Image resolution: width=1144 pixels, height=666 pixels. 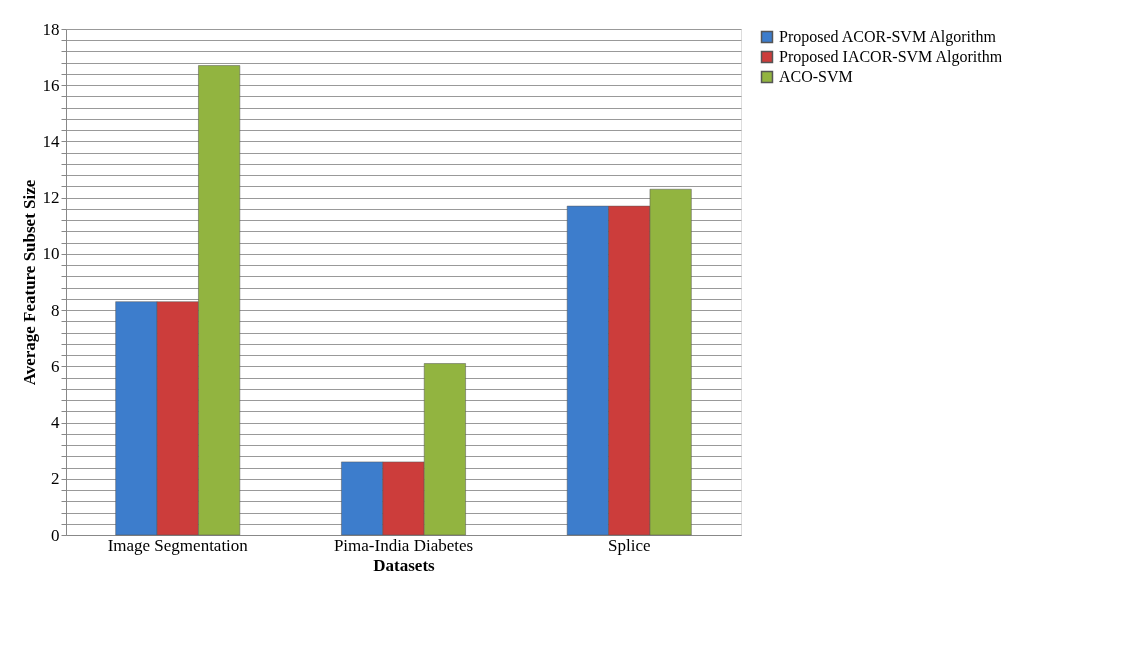 I want to click on y-tick-label: 8, so click(x=55, y=310).